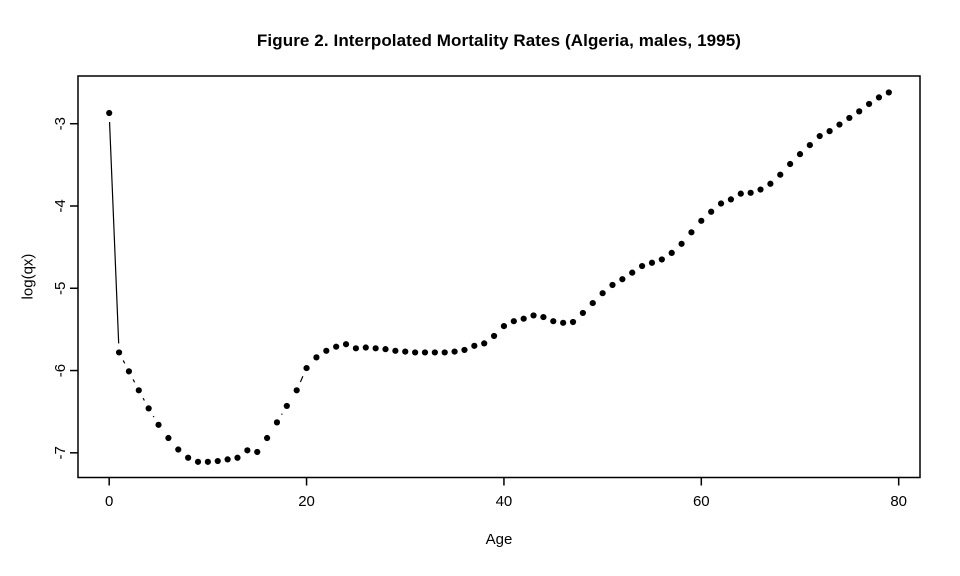 Image resolution: width=960 pixels, height=576 pixels. Describe the element at coordinates (60, 205) in the screenshot. I see `y-tick-label: -4` at that location.